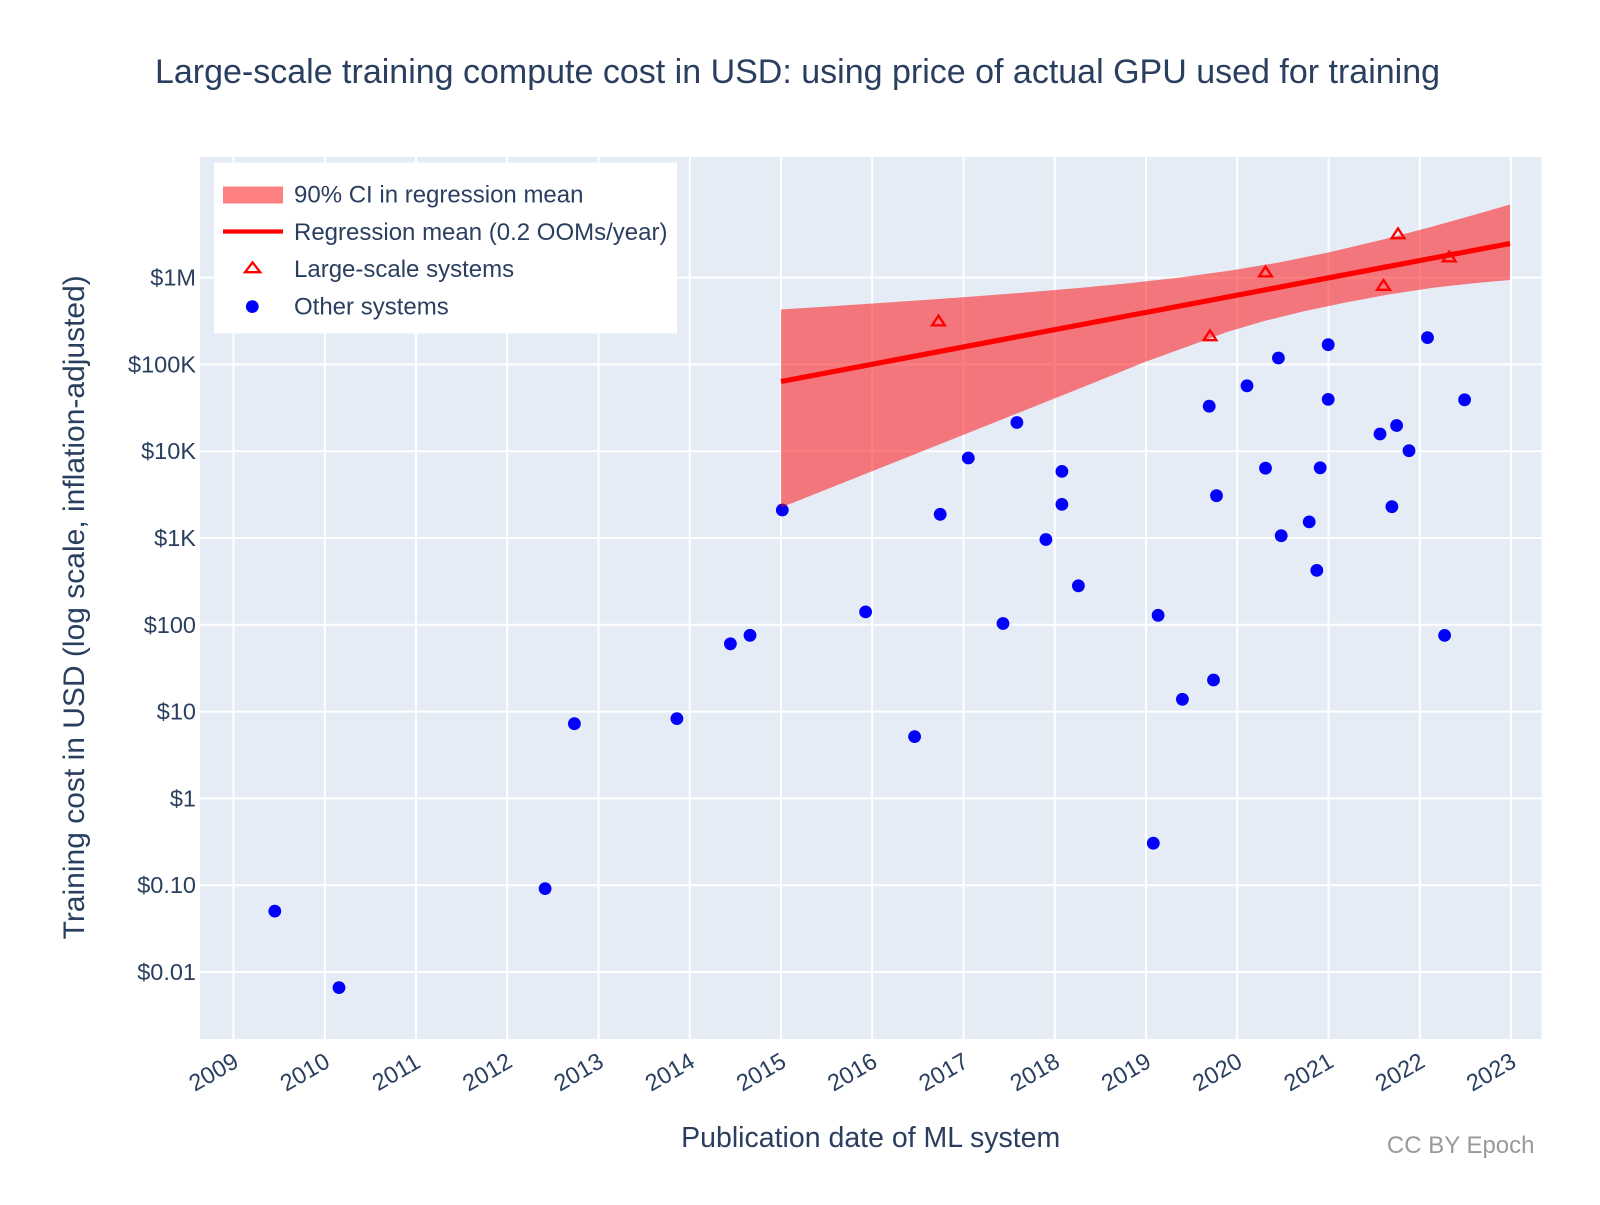 Image resolution: width=1600 pixels, height=1205 pixels. What do you see at coordinates (404, 269) in the screenshot?
I see `svg-text: Large-scale systems` at bounding box center [404, 269].